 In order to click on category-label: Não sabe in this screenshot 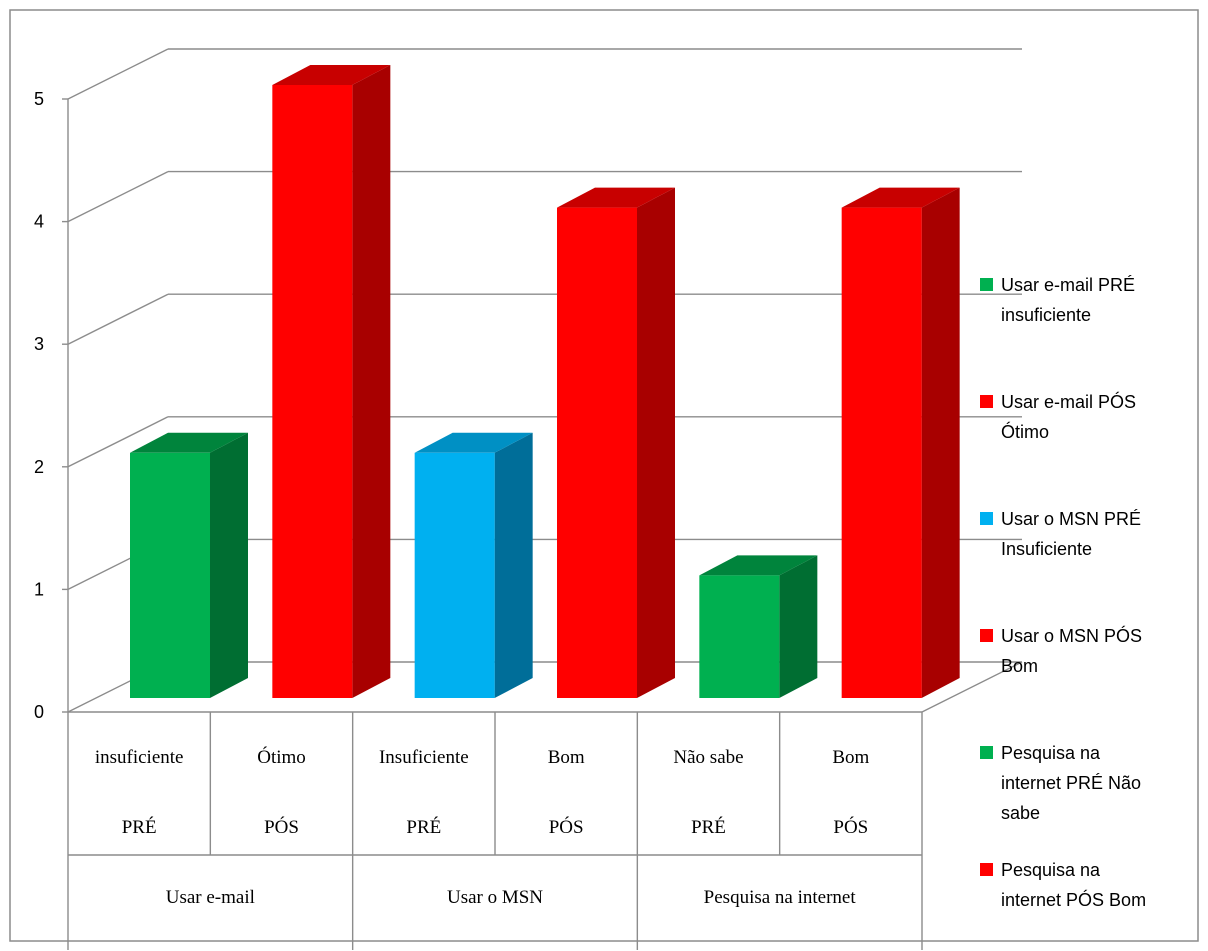, I will do `click(708, 757)`.